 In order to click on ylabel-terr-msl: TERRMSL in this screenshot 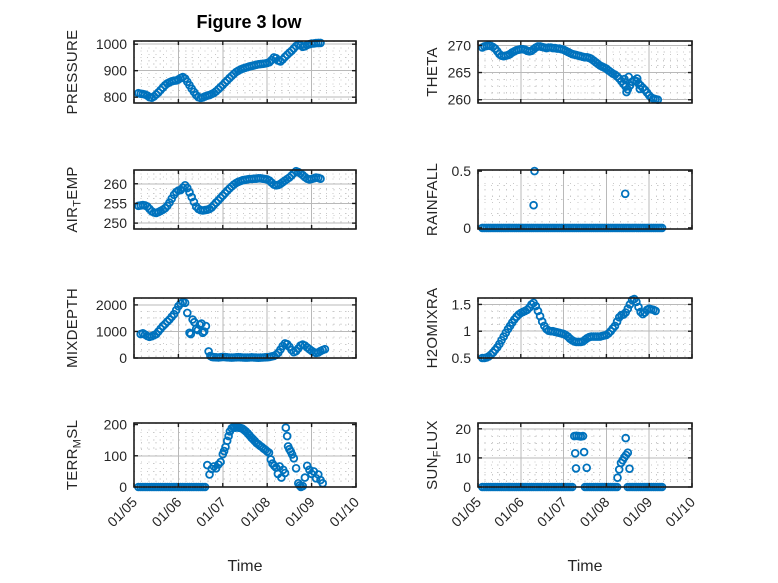, I will do `click(74, 455)`.